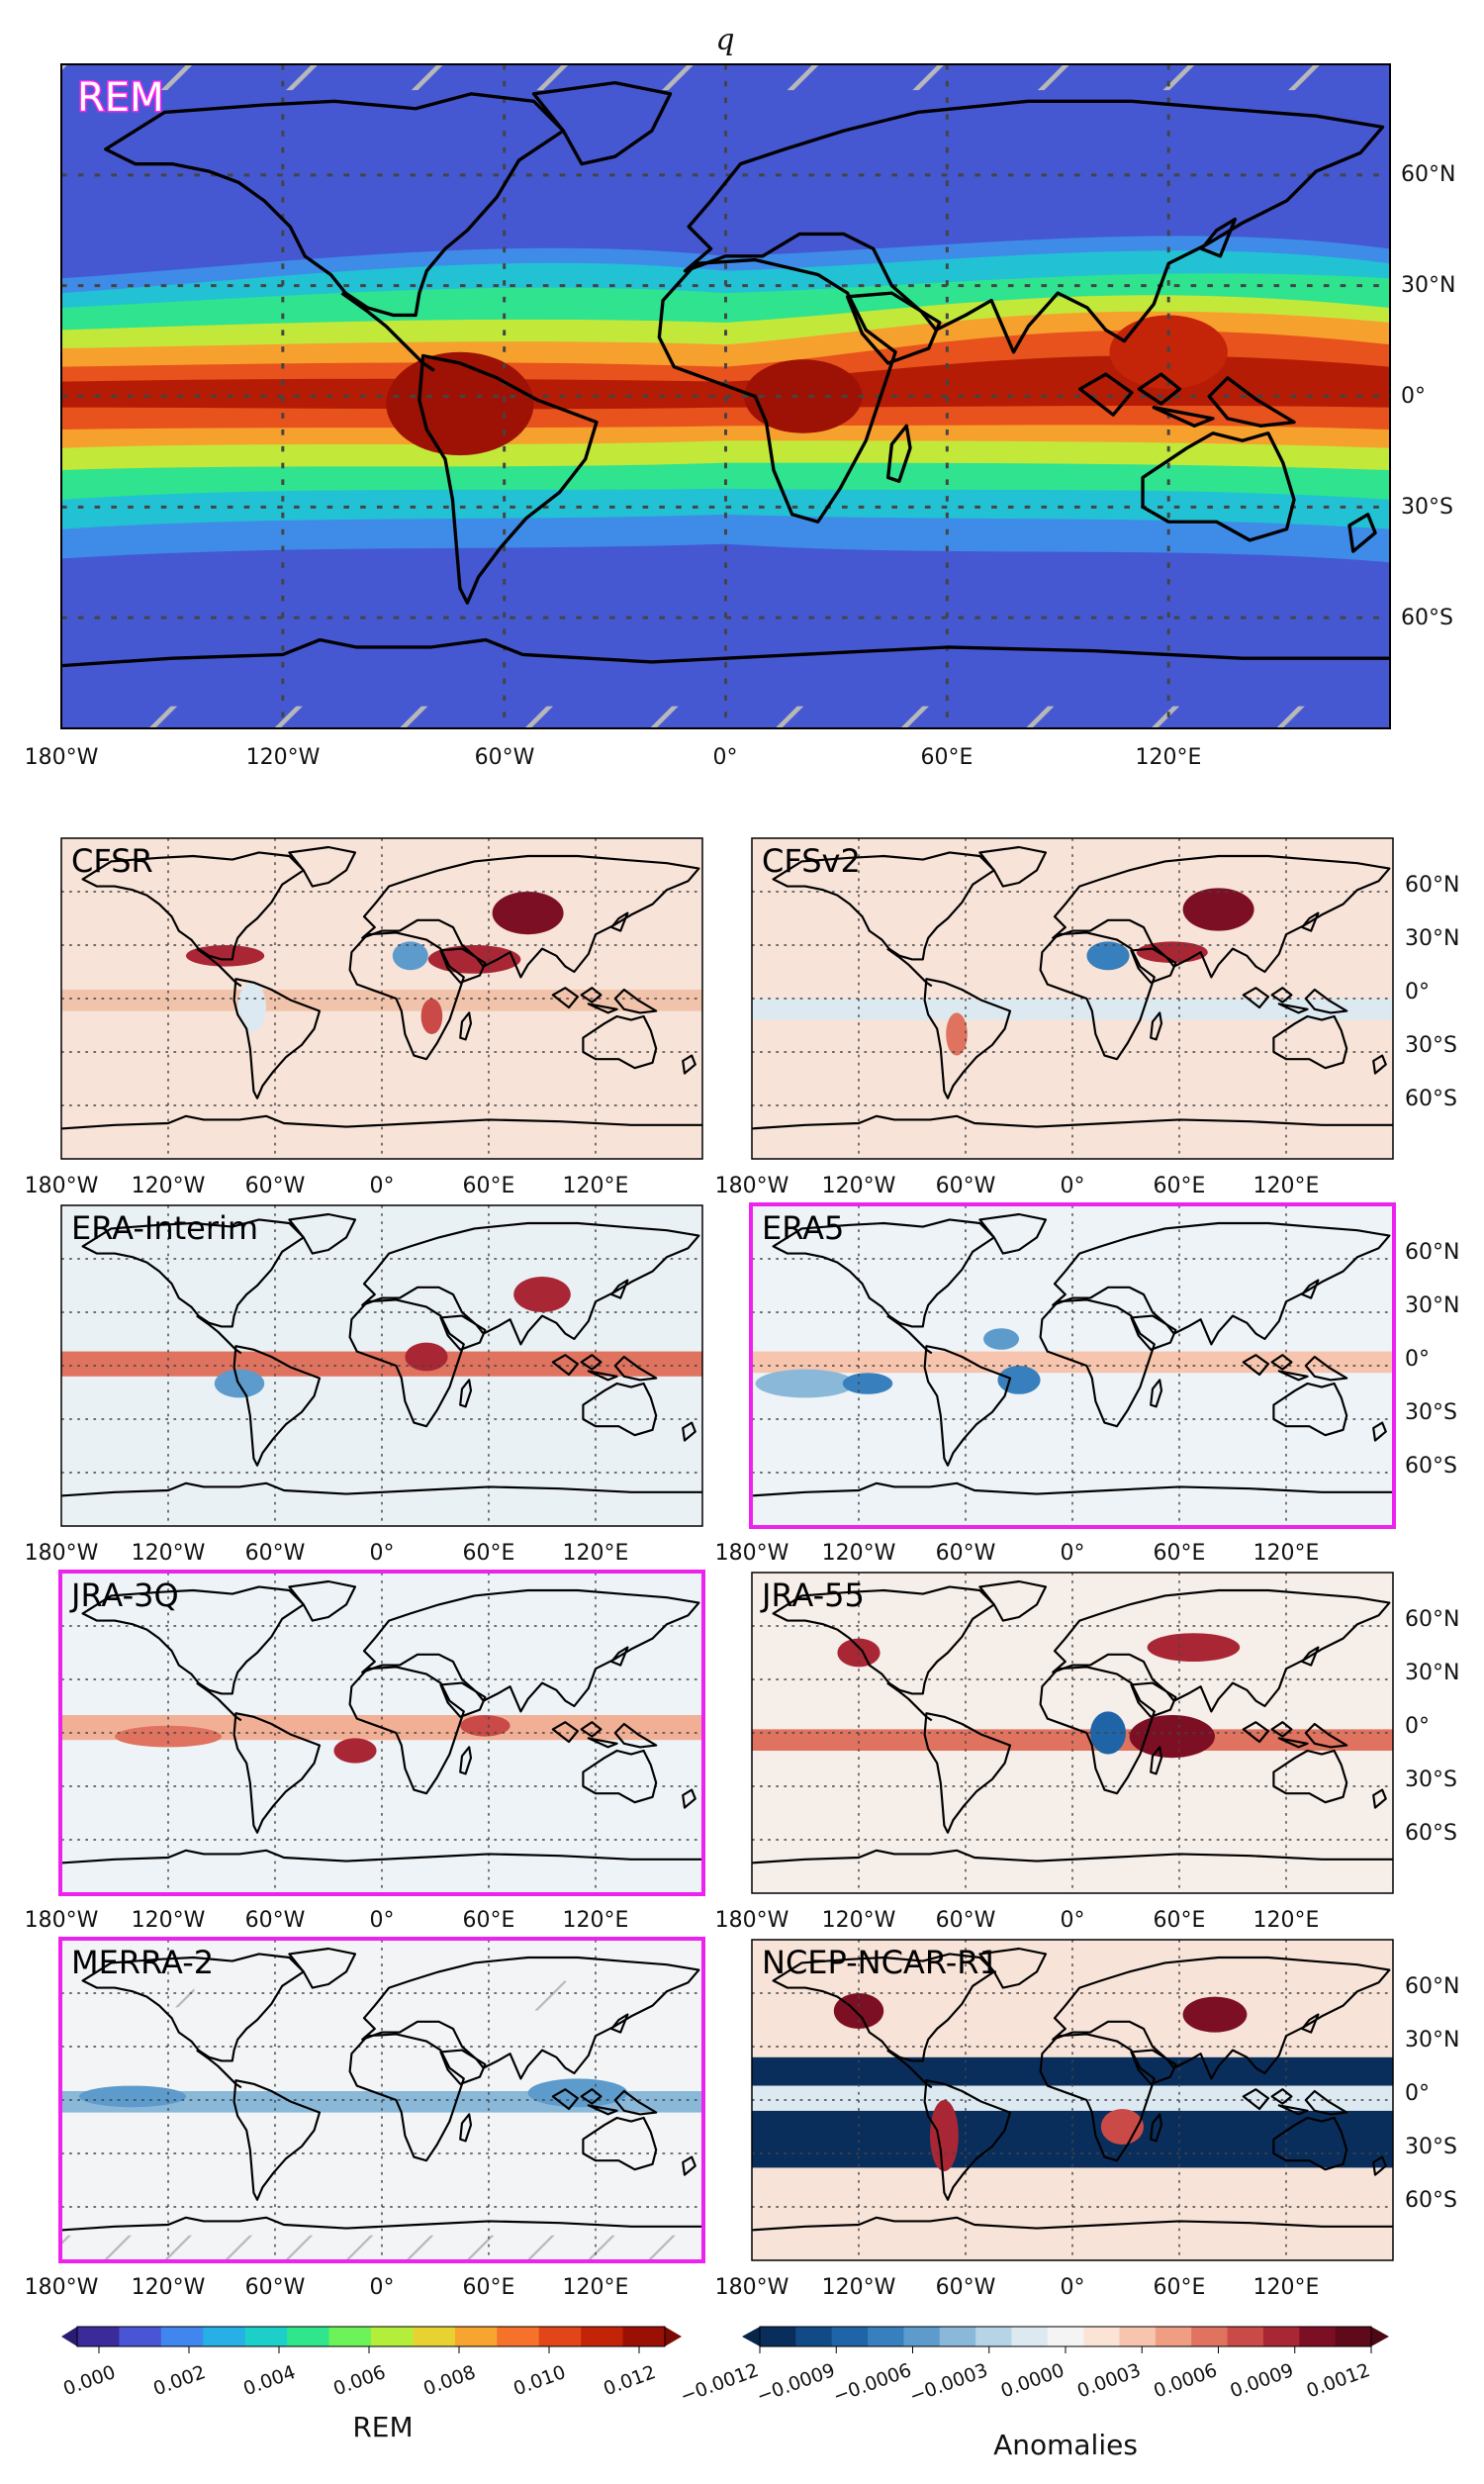 The width and height of the screenshot is (1484, 2484). What do you see at coordinates (505, 757) in the screenshot?
I see `main-x-tick: 60°W` at bounding box center [505, 757].